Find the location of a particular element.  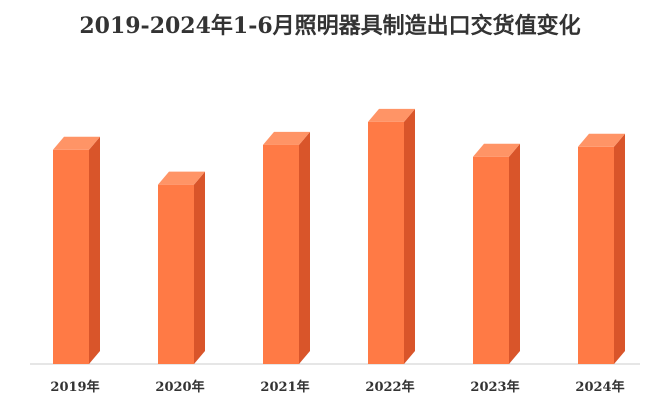

x-tick-label-3: 2021年 is located at coordinates (284, 387).